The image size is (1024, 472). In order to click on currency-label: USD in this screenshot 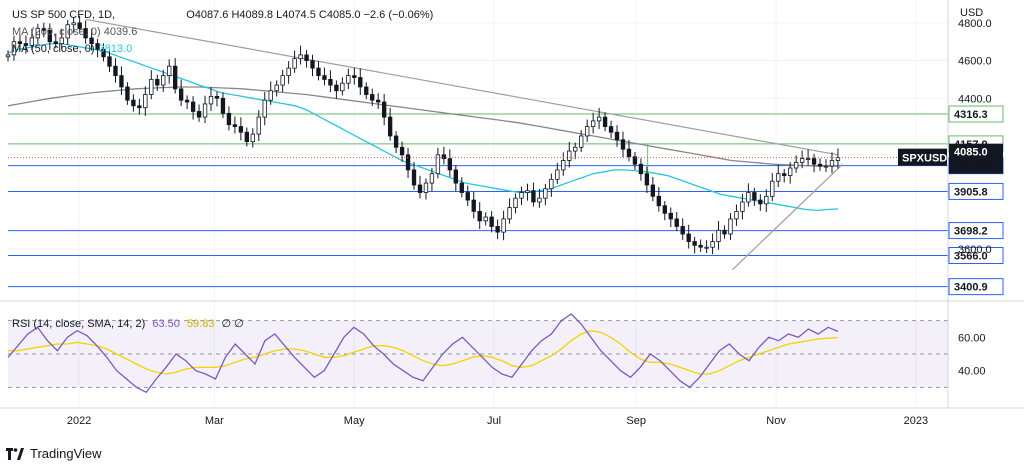, I will do `click(971, 13)`.